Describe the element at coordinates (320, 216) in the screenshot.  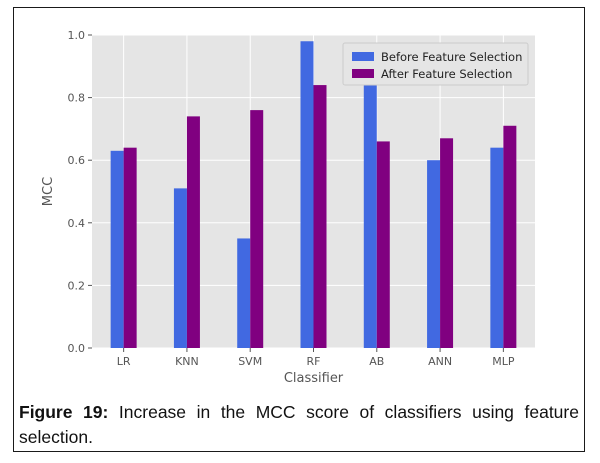
I see `bar-rf-after` at that location.